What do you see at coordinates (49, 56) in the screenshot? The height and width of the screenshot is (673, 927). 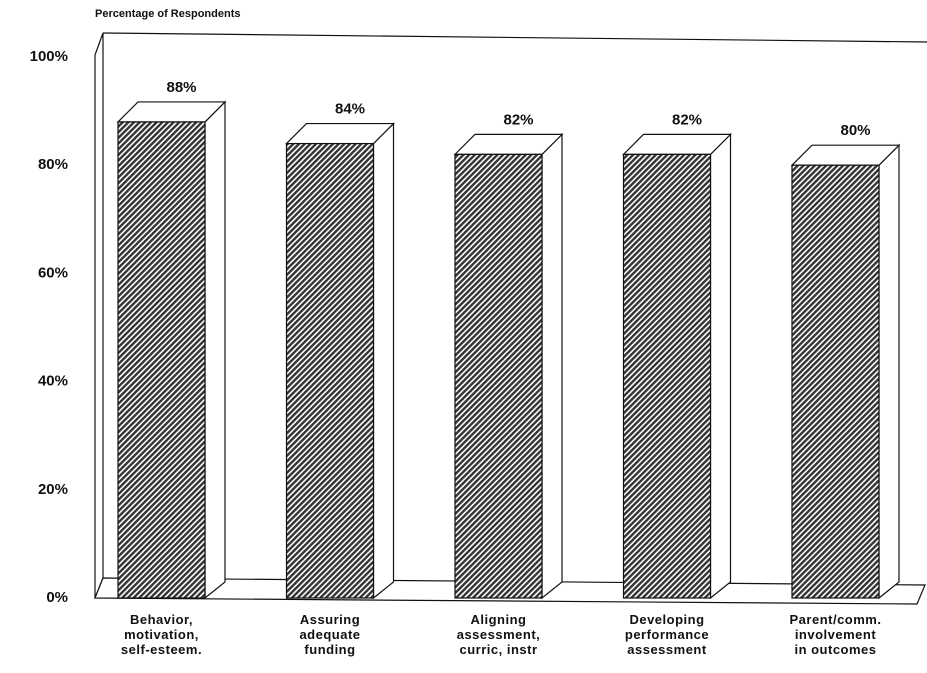 I see `y-tick-label: 100%` at bounding box center [49, 56].